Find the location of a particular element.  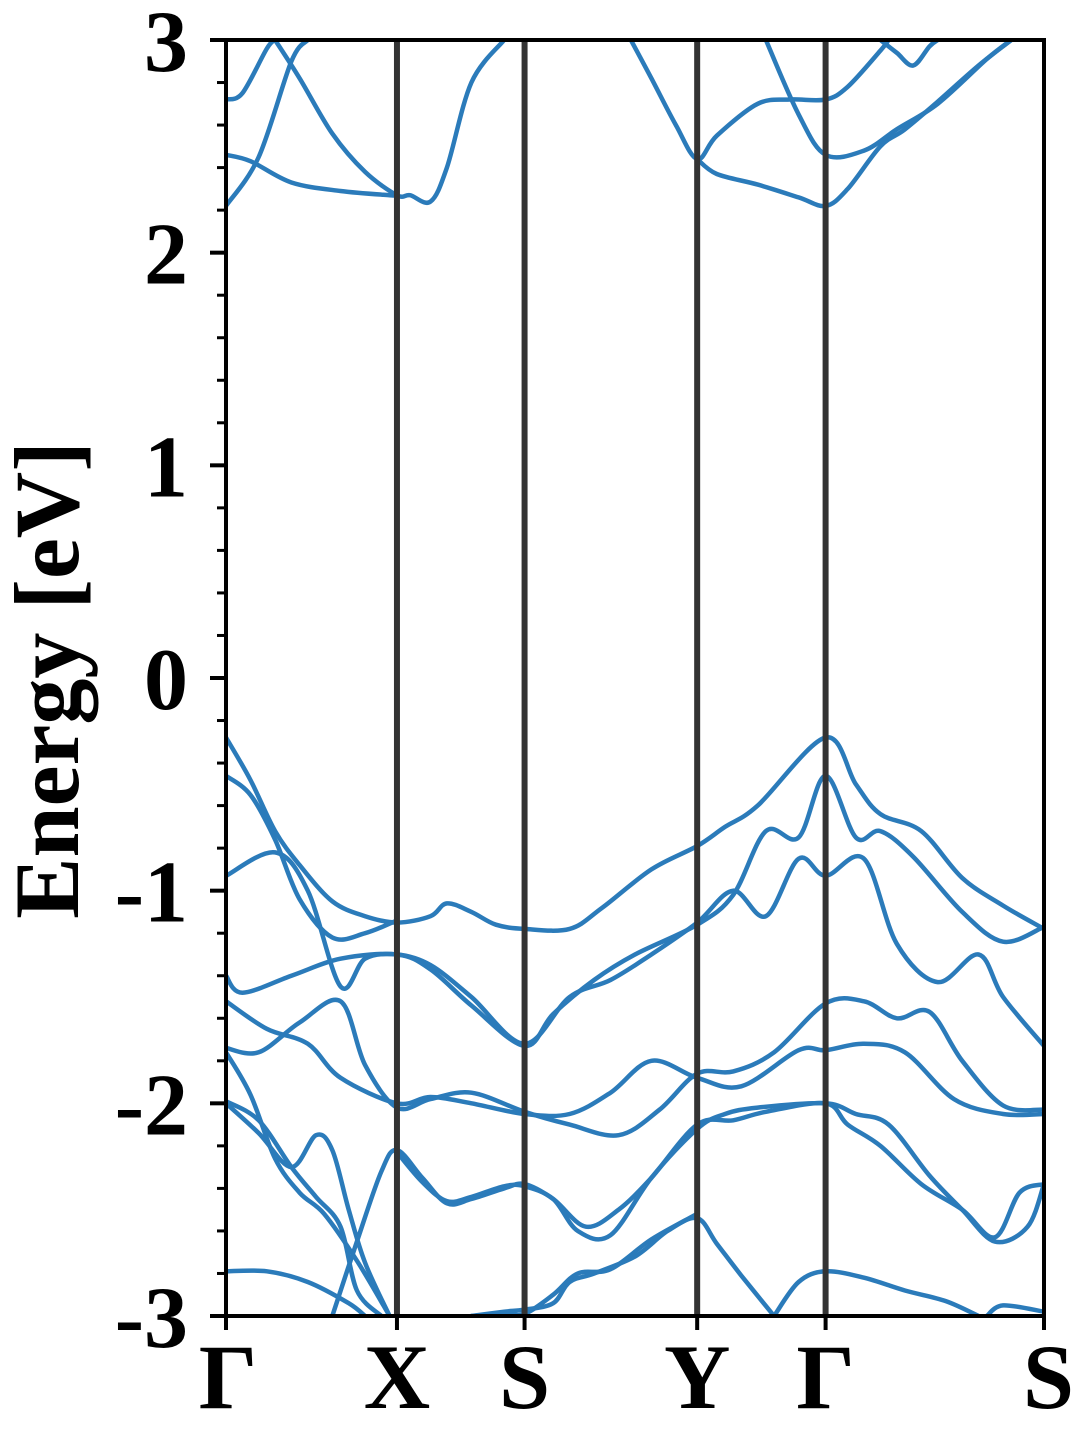

y-axis-label: Energy [eV] is located at coordinates (49, 680).